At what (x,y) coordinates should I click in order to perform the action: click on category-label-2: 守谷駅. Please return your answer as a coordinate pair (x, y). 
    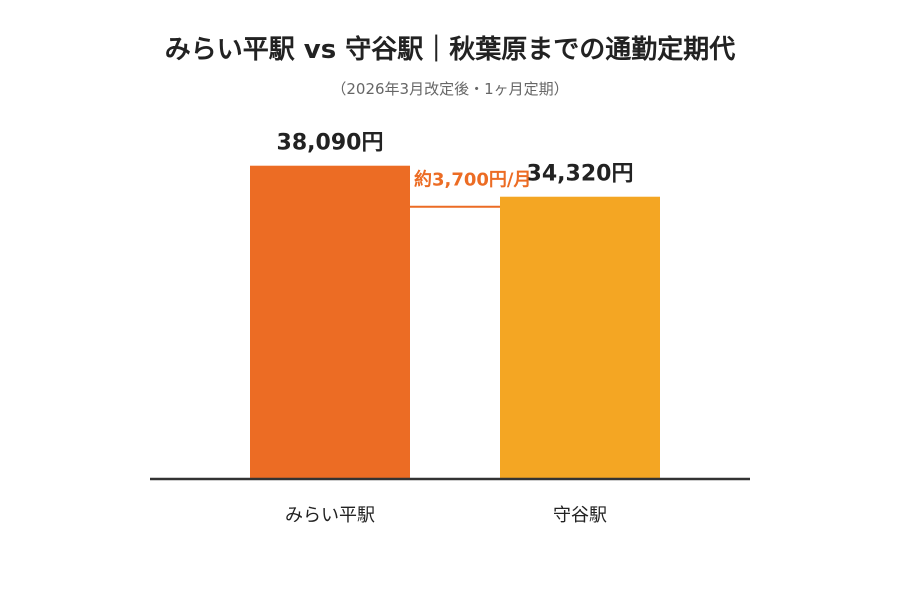
    Looking at the image, I should click on (580, 515).